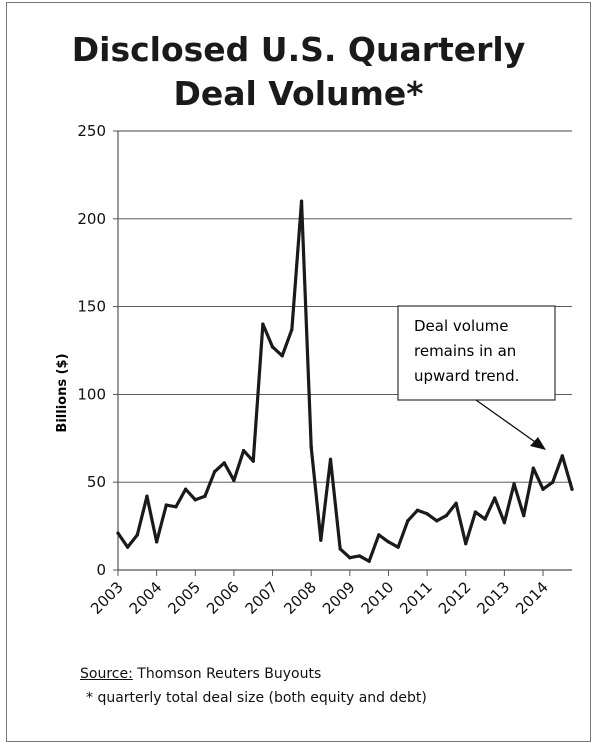  I want to click on series-segment-2006Q4, so click(268, 335).